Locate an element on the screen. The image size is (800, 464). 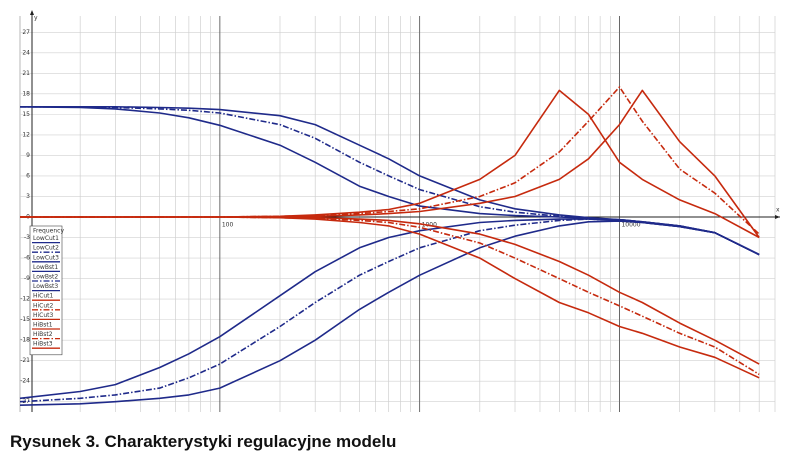
x-axis-label: x is located at coordinates (778, 210).